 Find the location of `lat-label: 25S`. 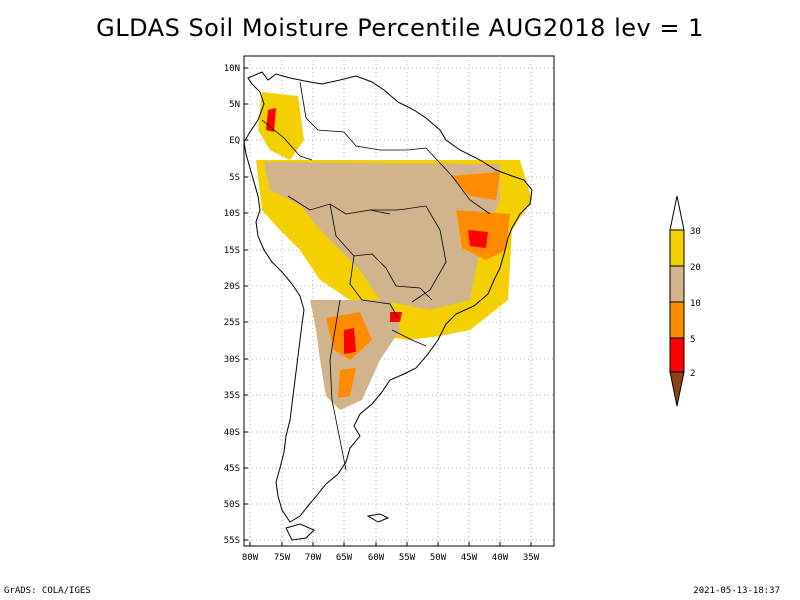

lat-label: 25S is located at coordinates (232, 323).